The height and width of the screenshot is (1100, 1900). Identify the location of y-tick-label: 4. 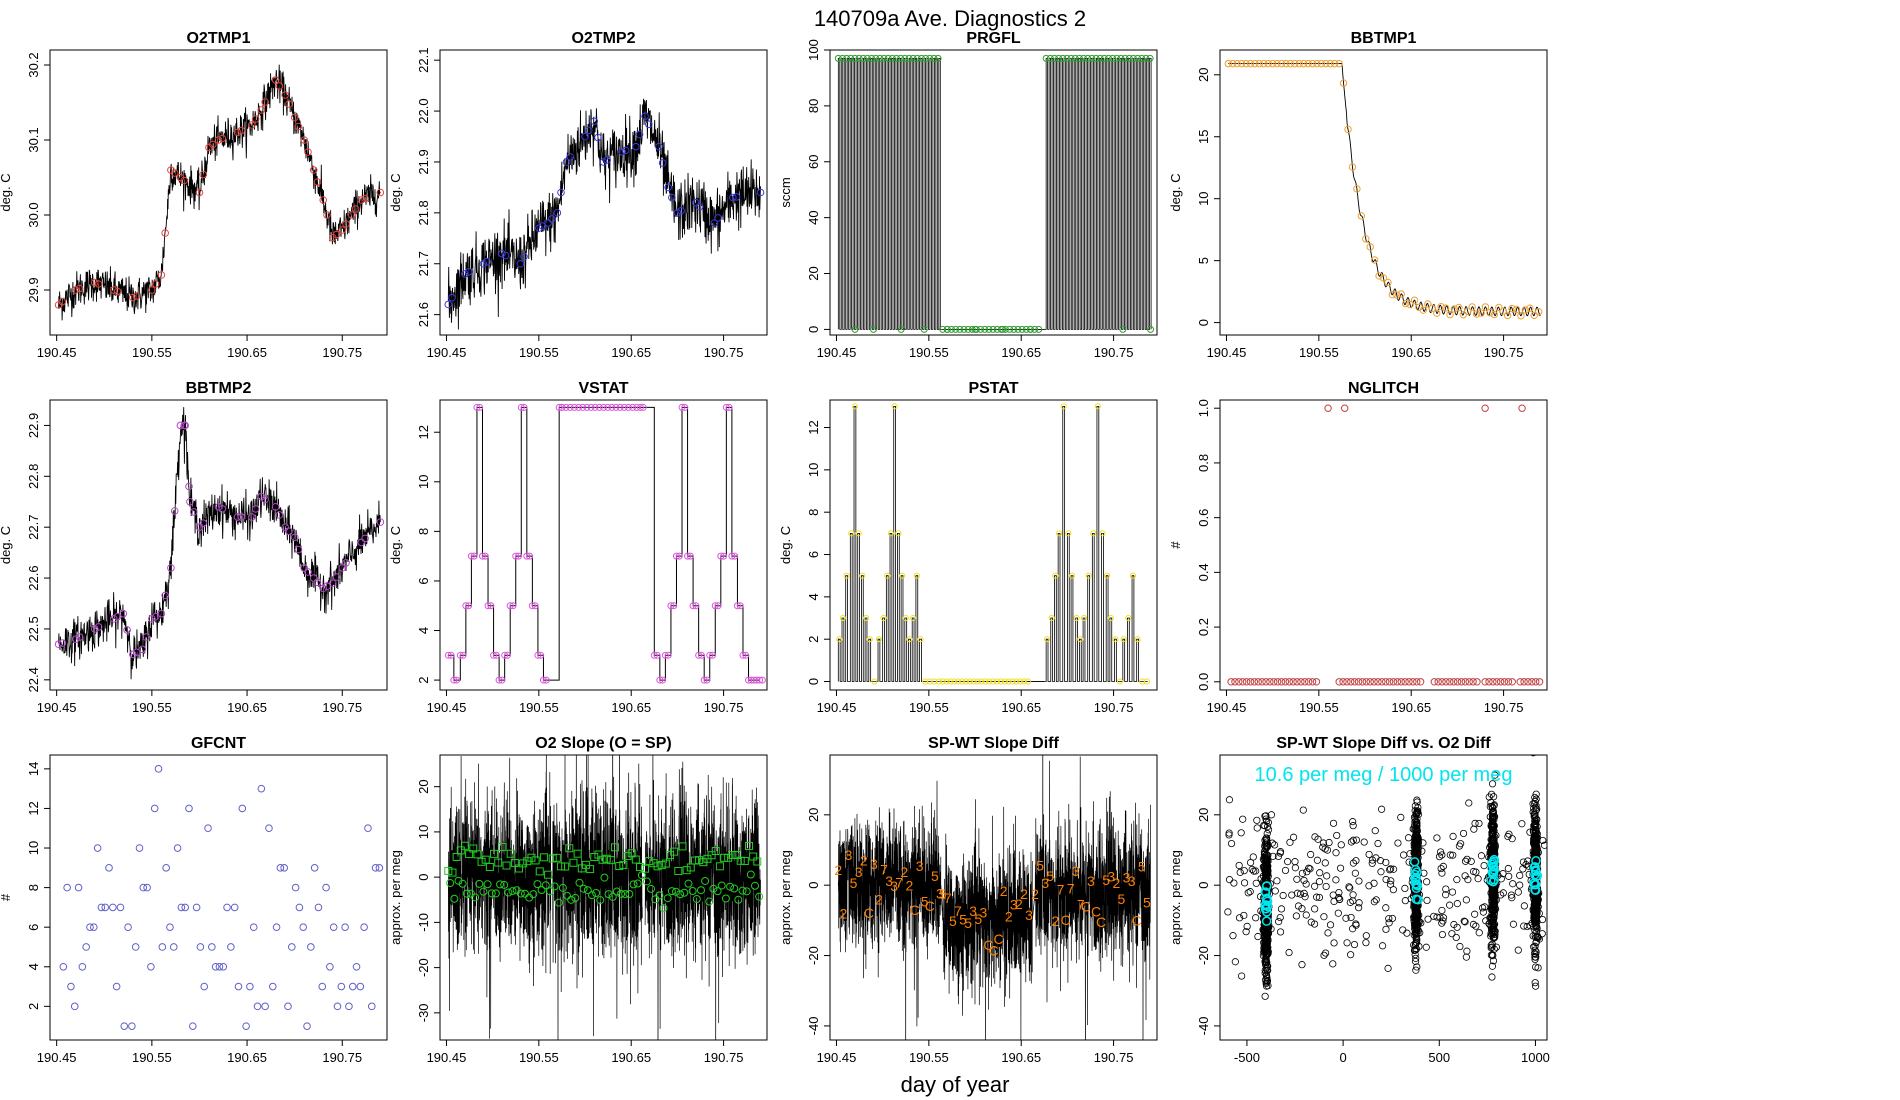
(813, 596).